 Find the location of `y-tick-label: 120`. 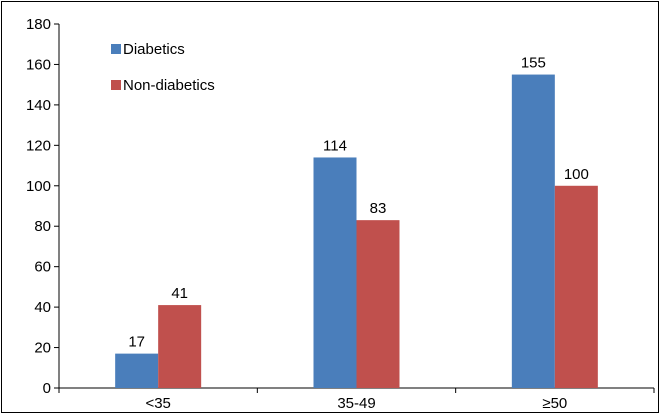

y-tick-label: 120 is located at coordinates (38, 145).